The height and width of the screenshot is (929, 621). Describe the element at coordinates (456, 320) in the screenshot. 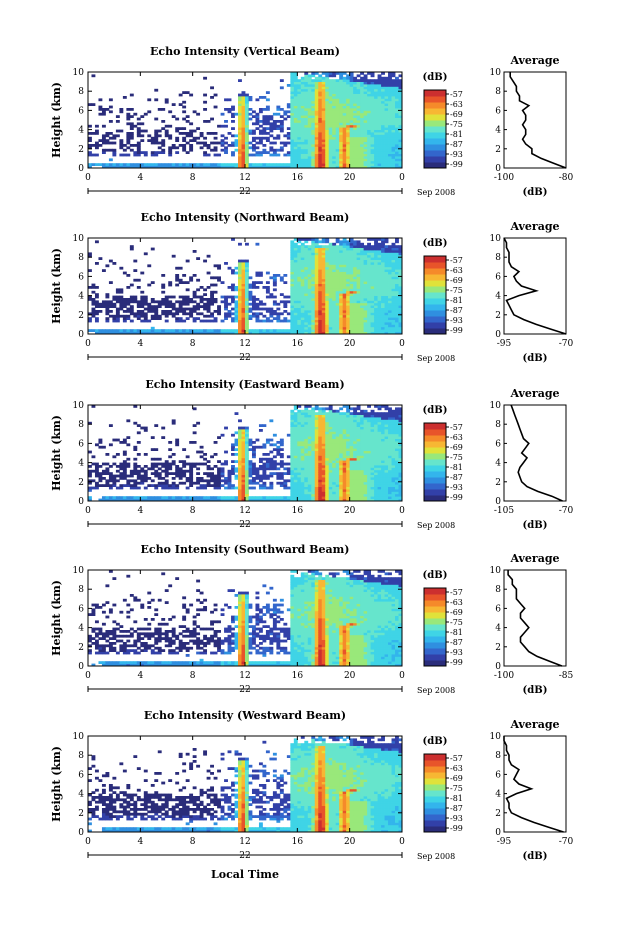

I see `colorbar-tick-label: -93` at that location.